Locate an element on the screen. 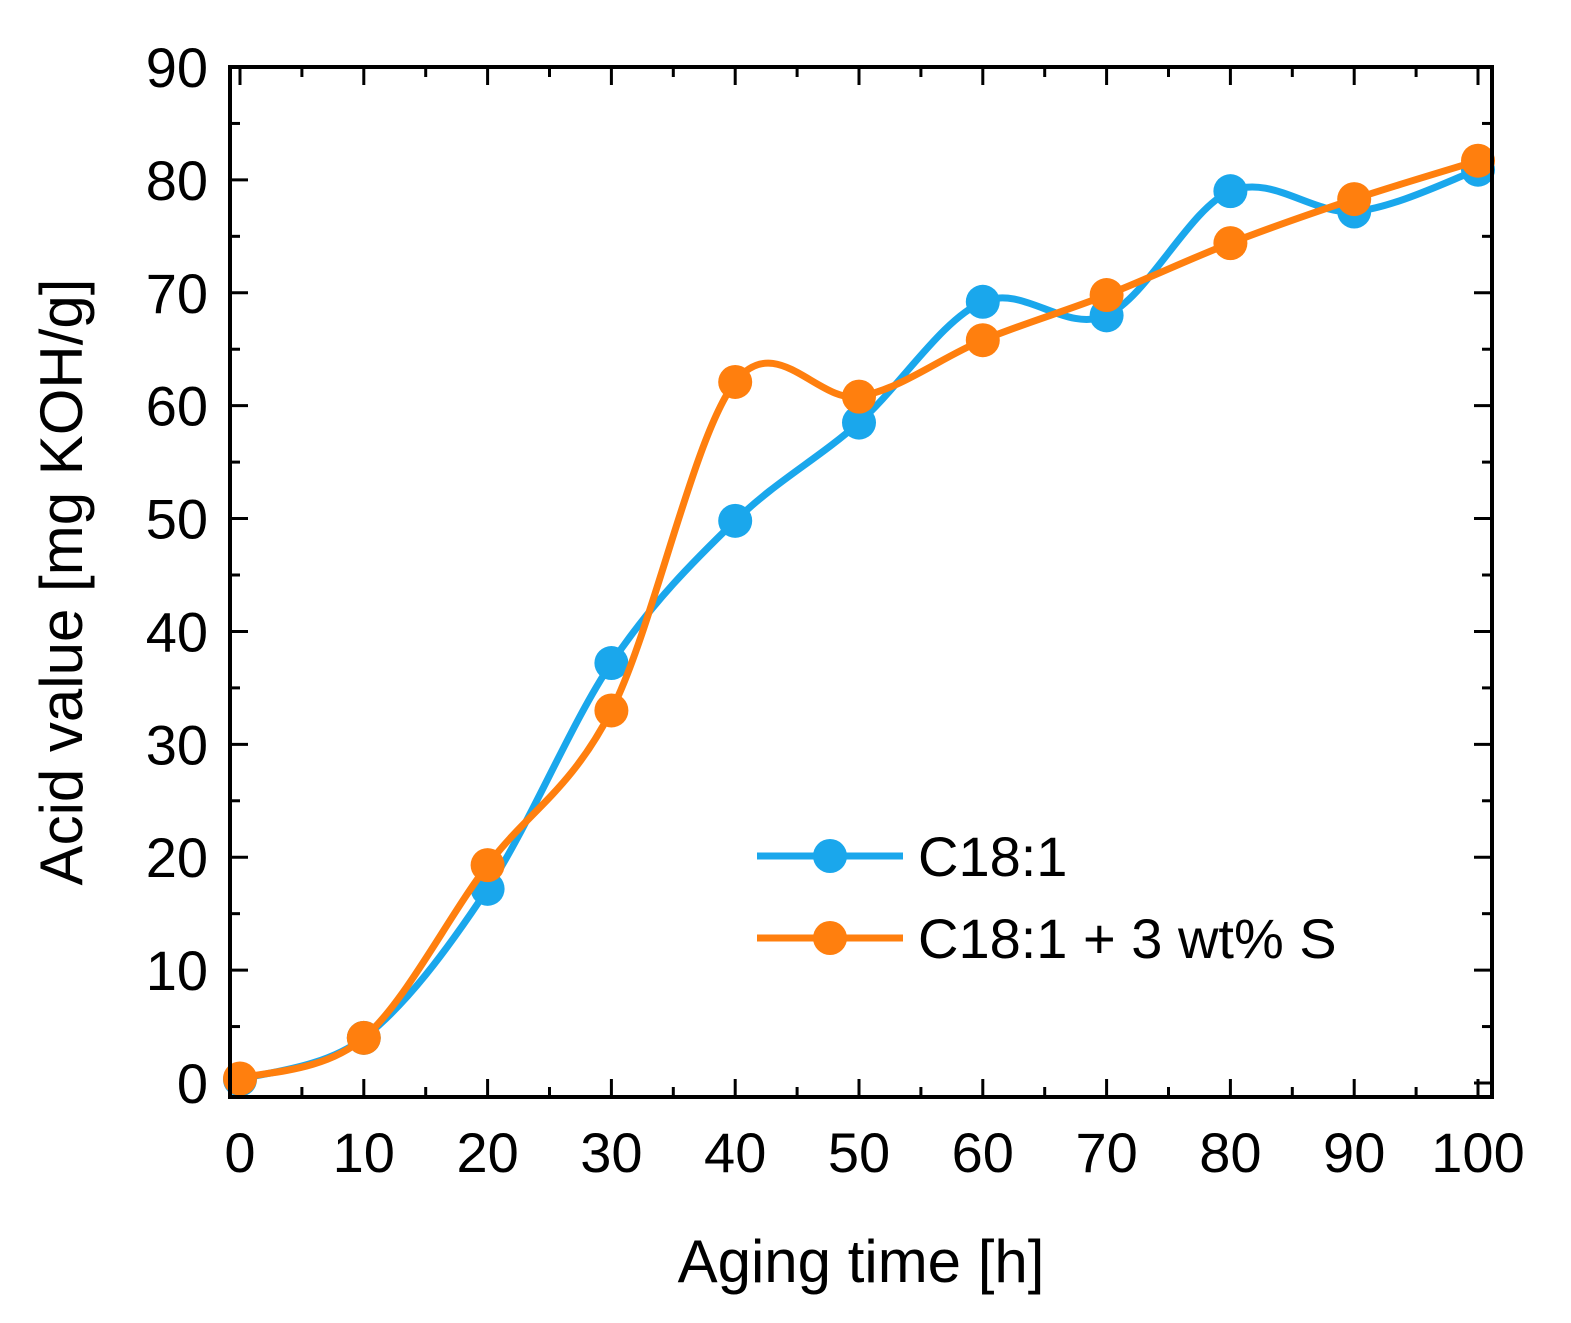  legend-label-2: C18:1 + 3 wt% S is located at coordinates (1127, 938).